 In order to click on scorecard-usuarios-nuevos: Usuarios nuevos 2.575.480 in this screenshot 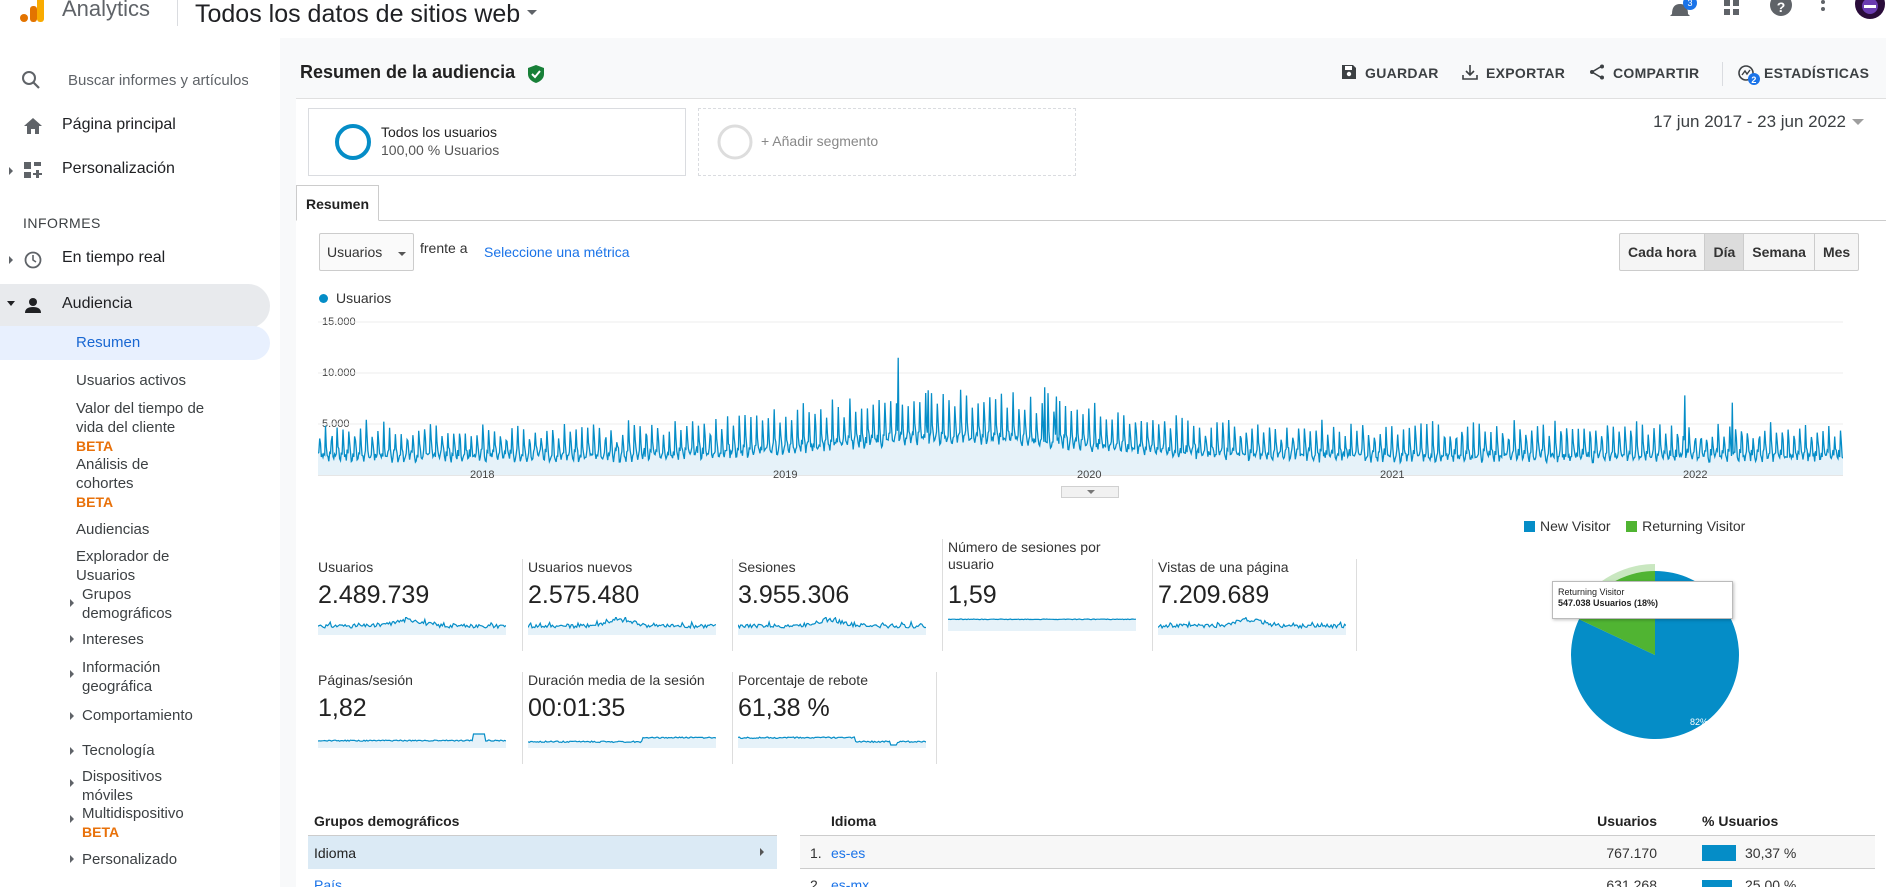, I will do `click(628, 605)`.